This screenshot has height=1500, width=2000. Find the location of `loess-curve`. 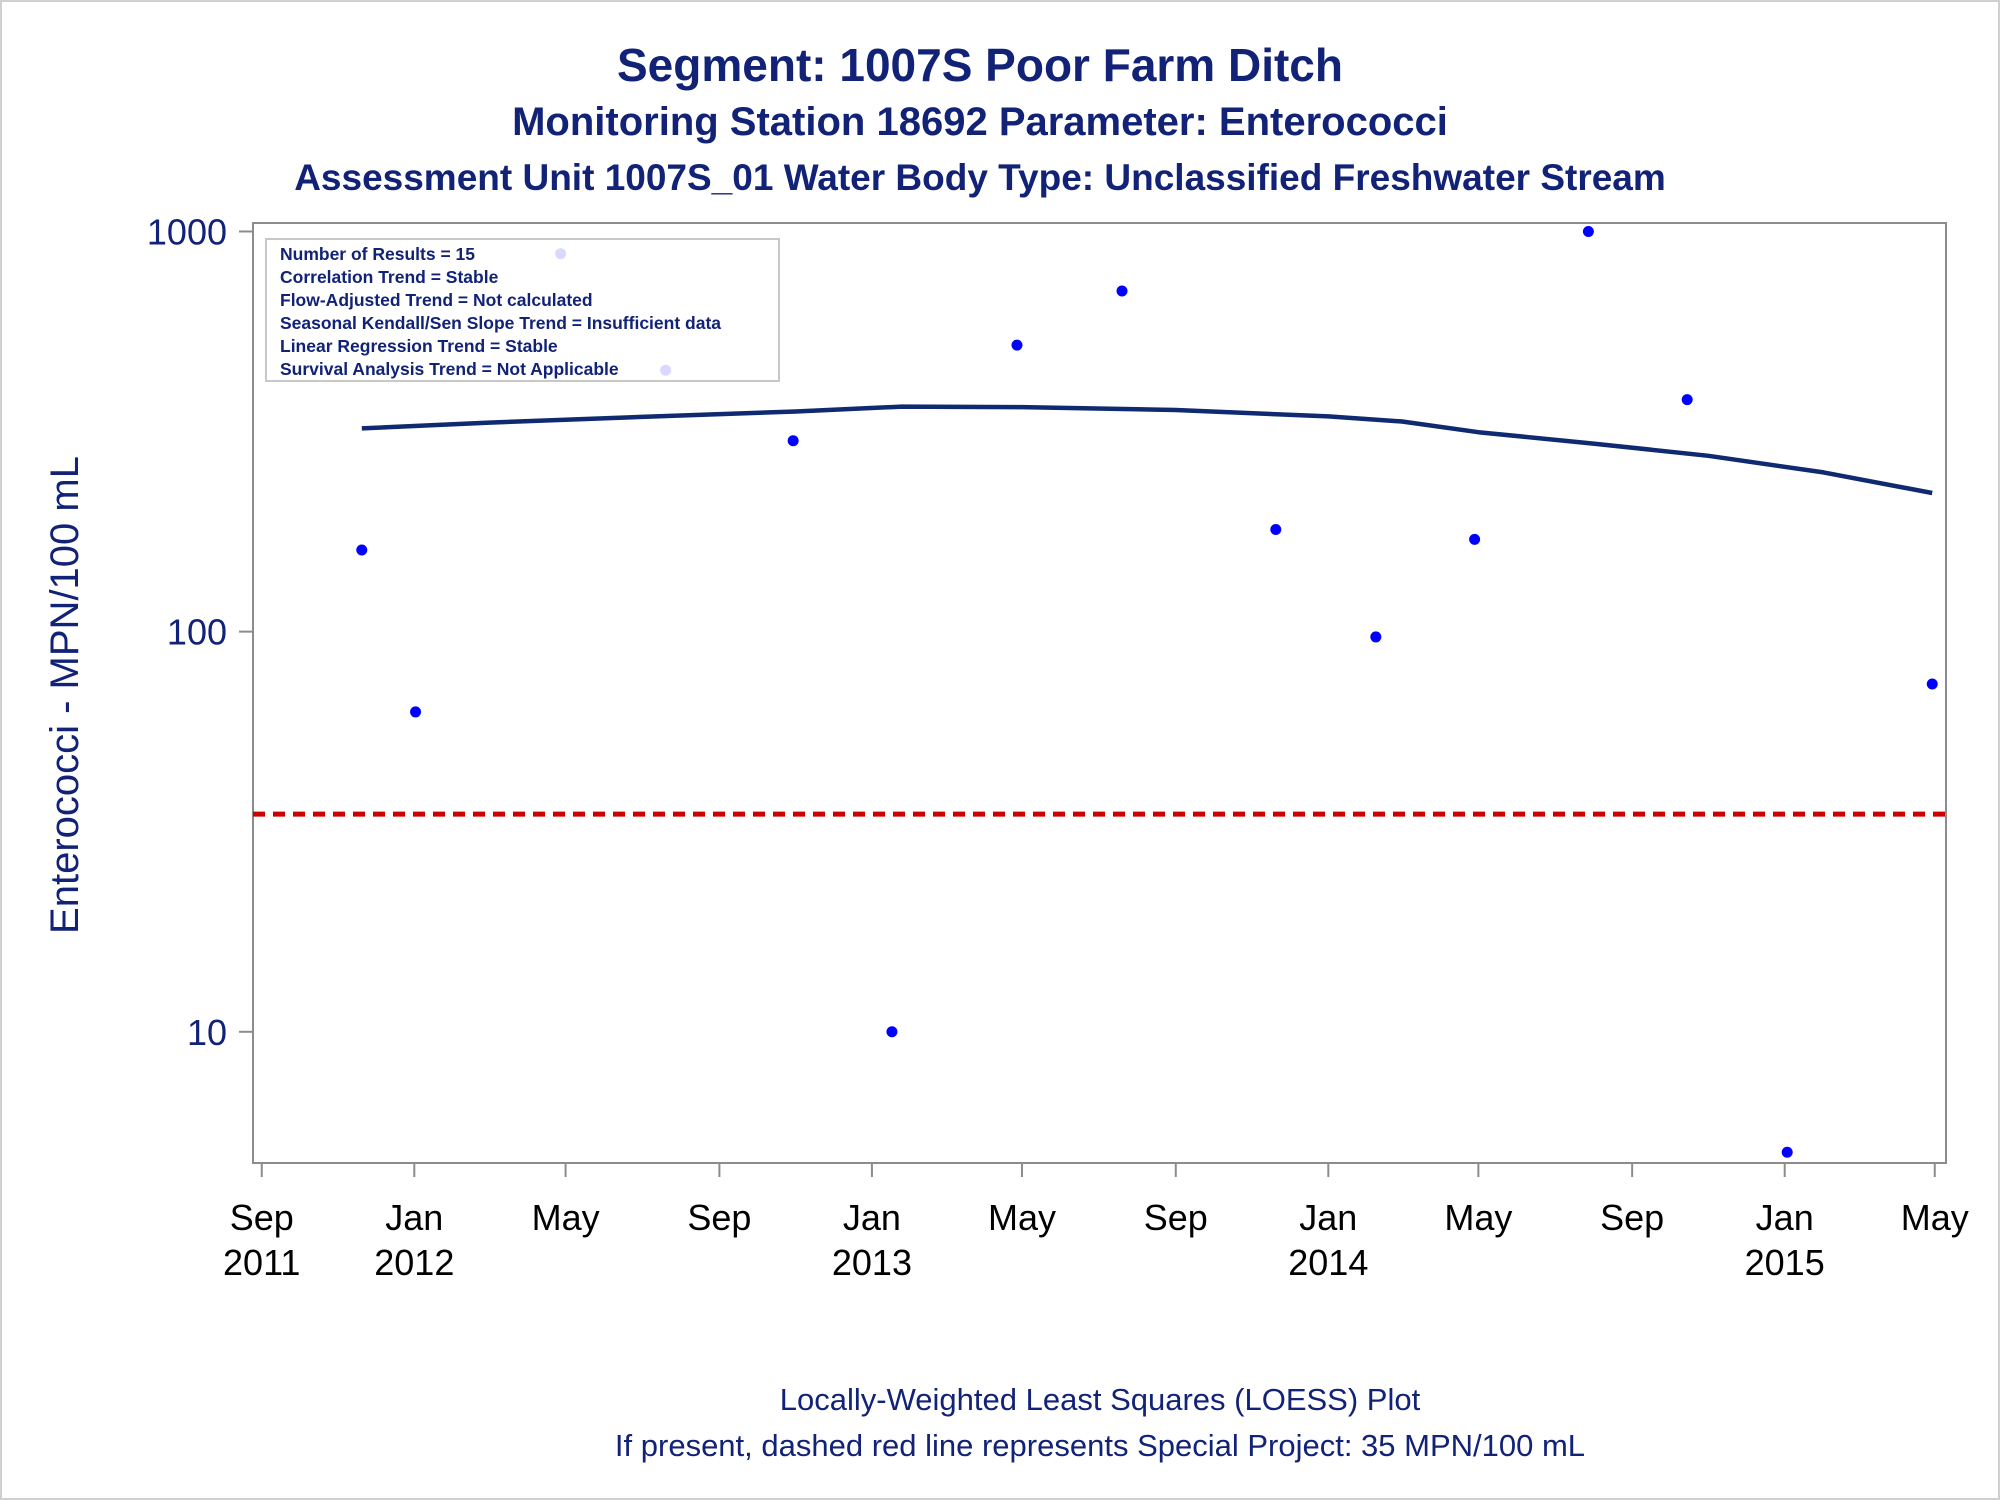

loess-curve is located at coordinates (1147, 450).